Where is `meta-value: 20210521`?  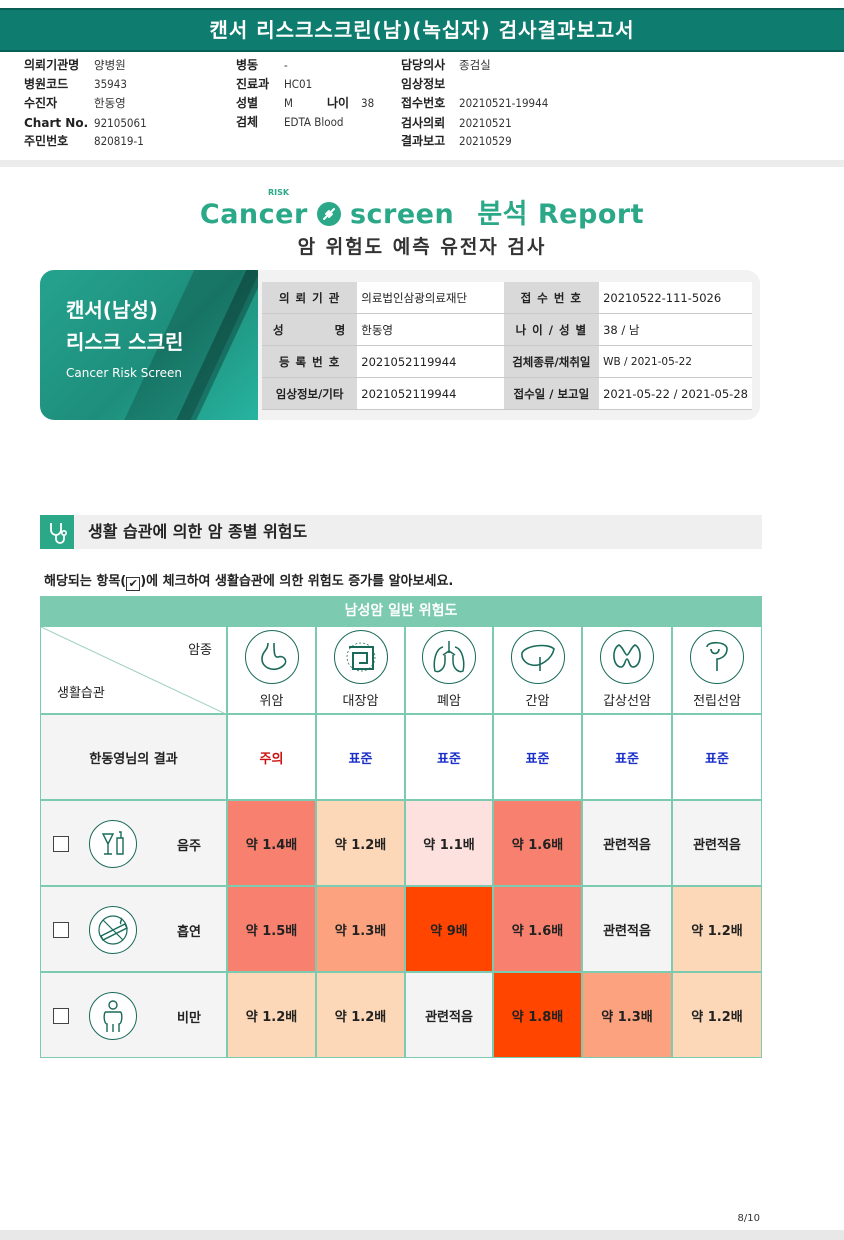
meta-value: 20210521 is located at coordinates (485, 123).